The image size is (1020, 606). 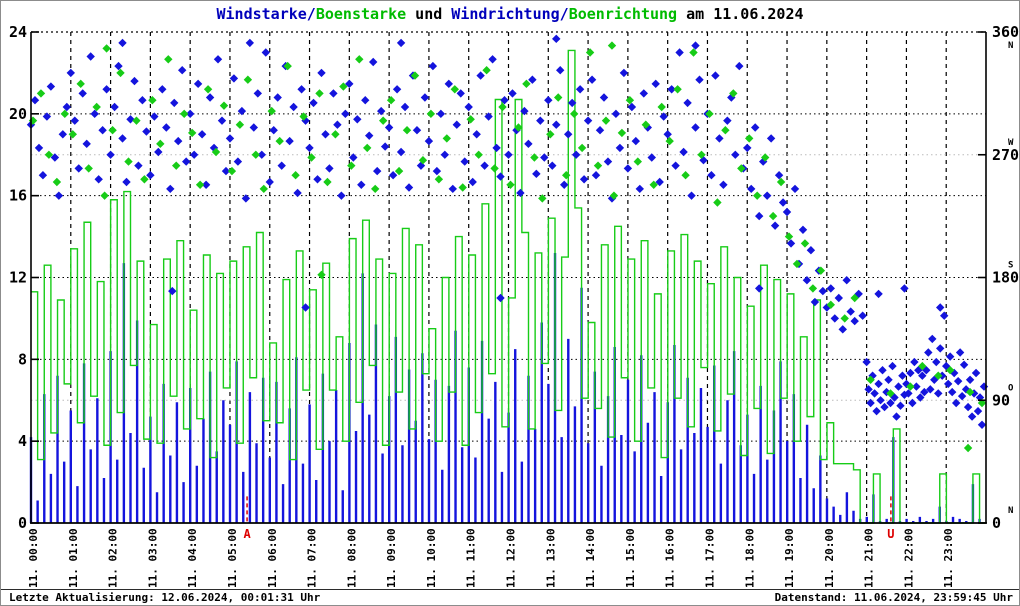 What do you see at coordinates (670, 558) in the screenshot?
I see `x-tick-label: 11. 16:00` at bounding box center [670, 558].